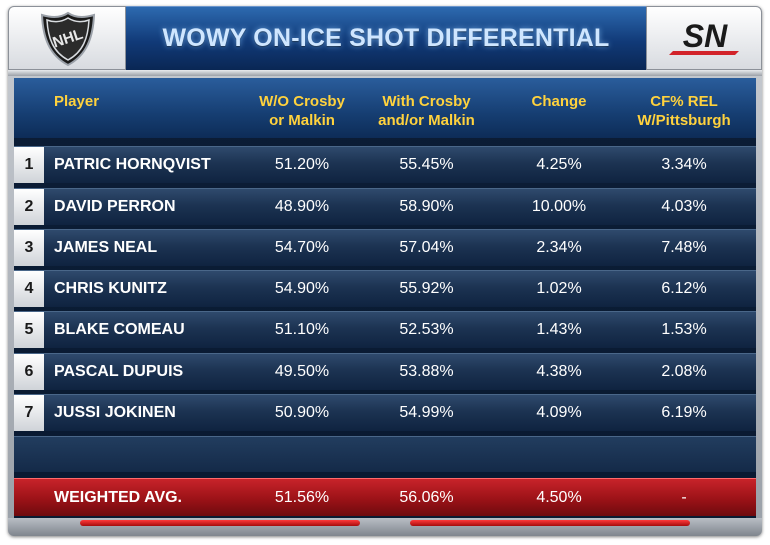 Image resolution: width=770 pixels, height=545 pixels. I want to click on column-header-cf-rel: CF% REL W/Pittsburgh, so click(684, 111).